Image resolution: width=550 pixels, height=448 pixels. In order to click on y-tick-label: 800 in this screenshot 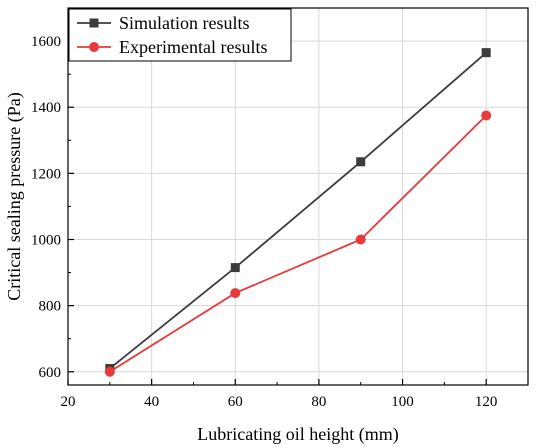, I will do `click(50, 307)`.